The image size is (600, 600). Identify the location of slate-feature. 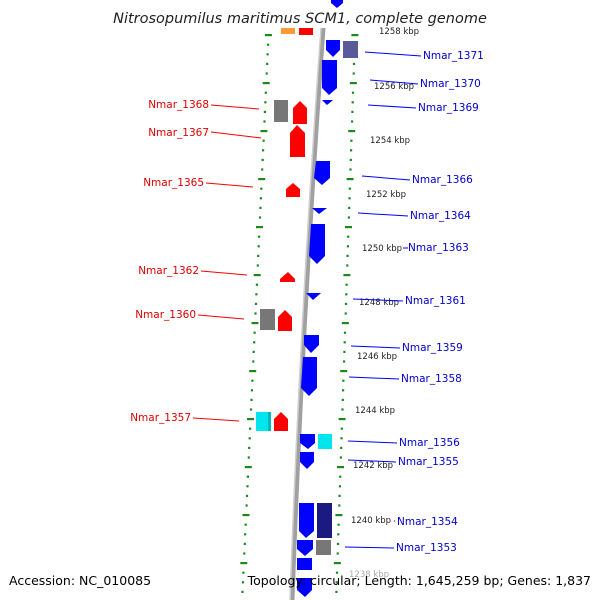
(350, 49).